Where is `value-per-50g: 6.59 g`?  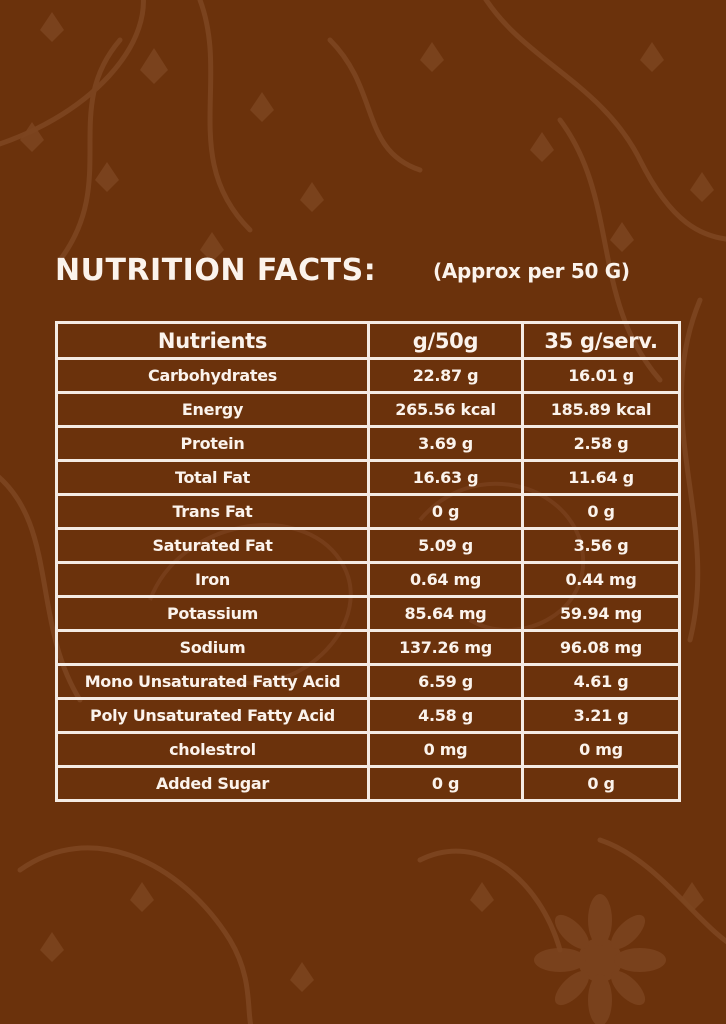
value-per-50g: 6.59 g is located at coordinates (445, 681).